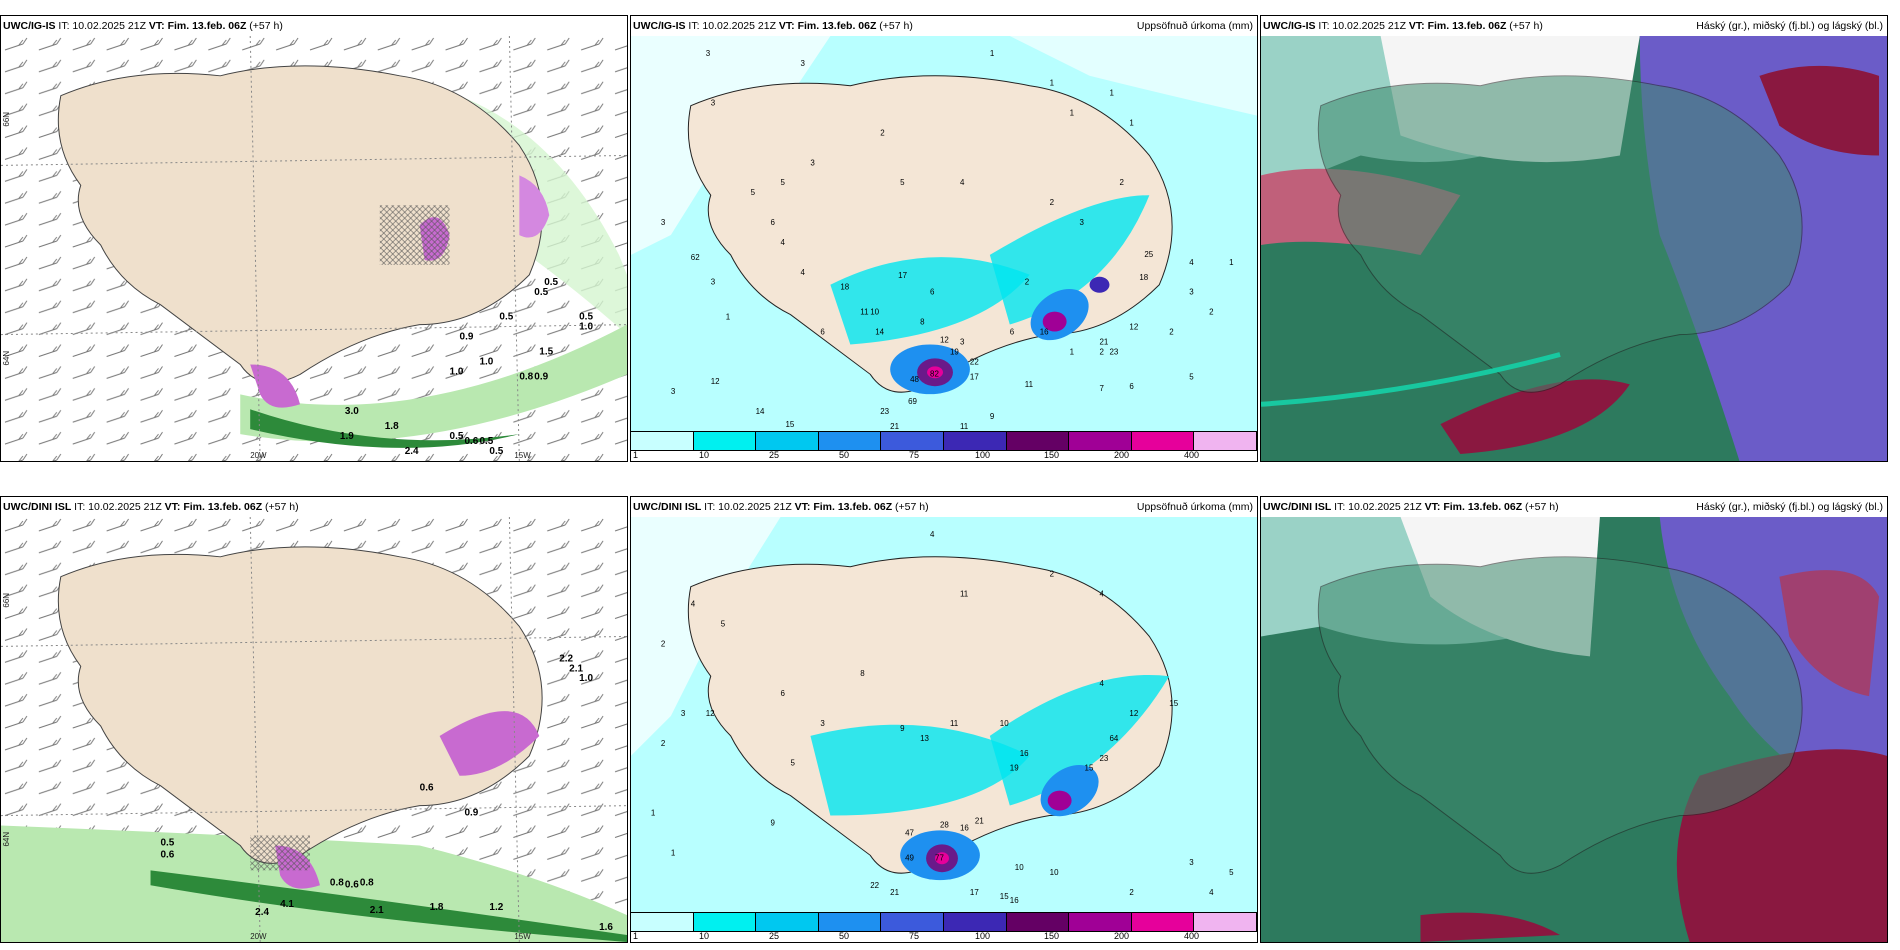  Describe the element at coordinates (939, 857) in the screenshot. I see `svg-text: 77` at that location.